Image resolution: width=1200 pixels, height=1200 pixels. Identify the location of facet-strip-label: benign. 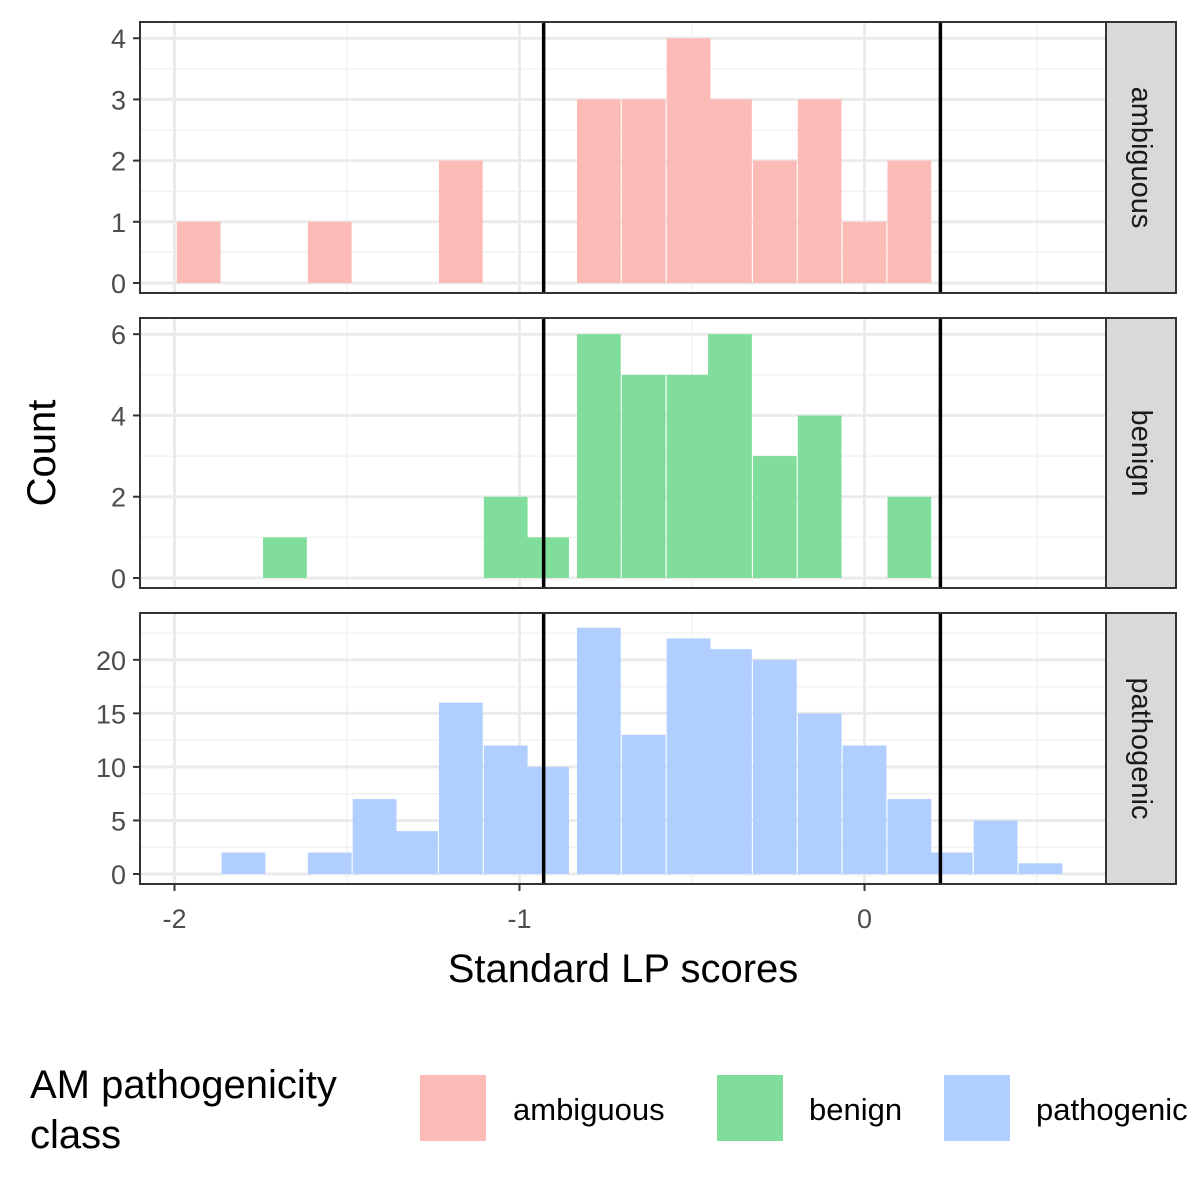
(1141, 452).